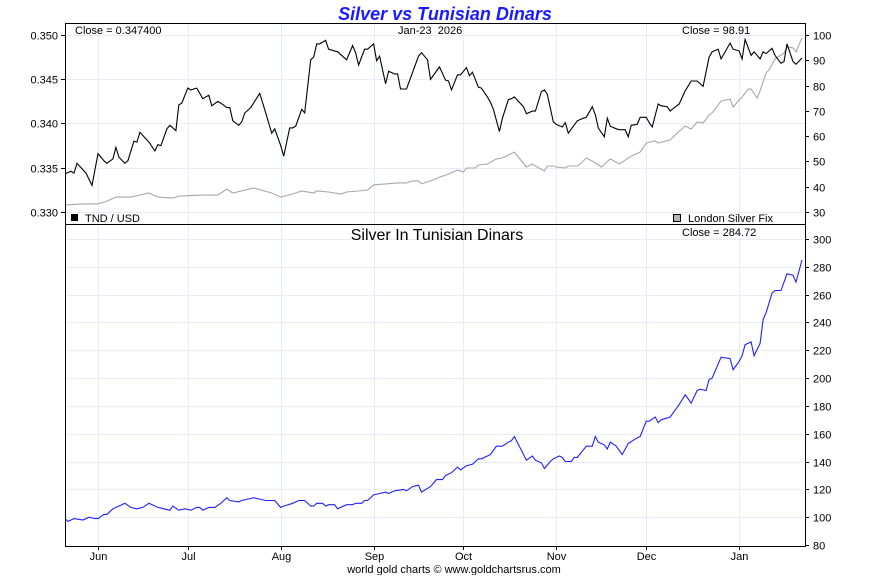  Describe the element at coordinates (188, 557) in the screenshot. I see `x-tick-label: Jul` at that location.